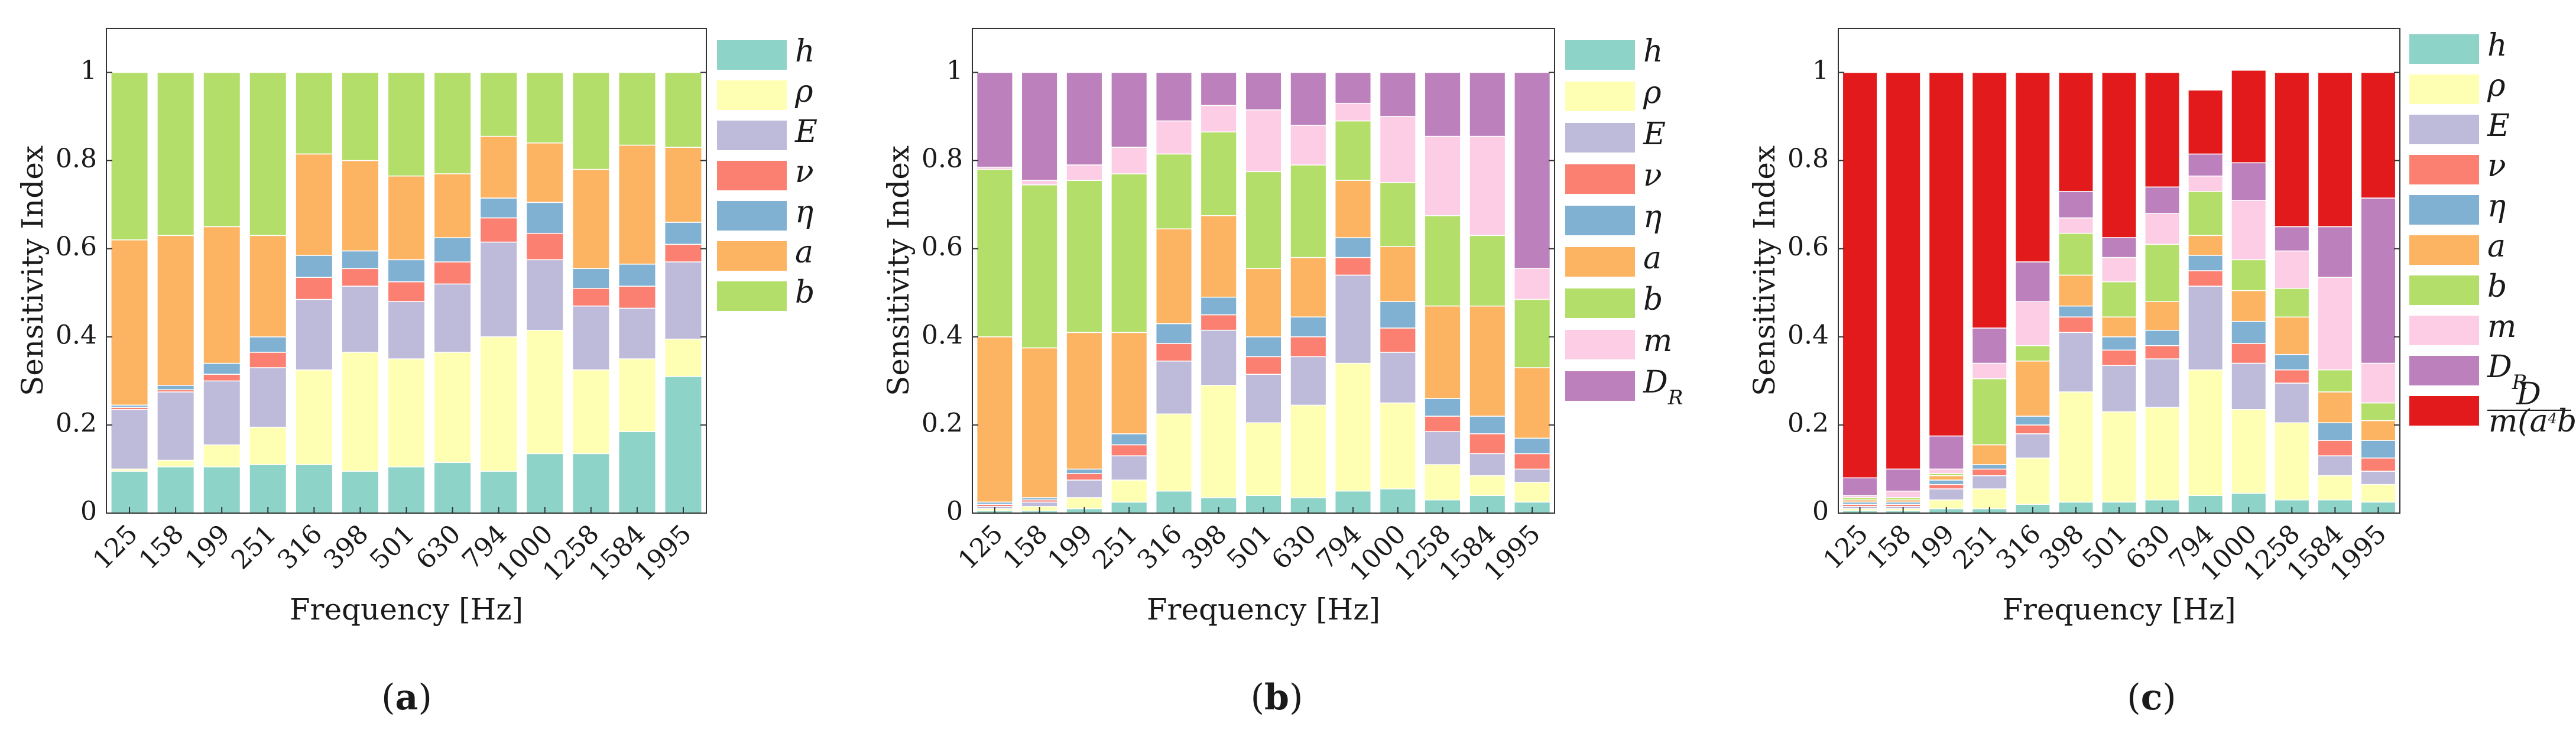  I want to click on x-tick-label: 316, so click(300, 547).